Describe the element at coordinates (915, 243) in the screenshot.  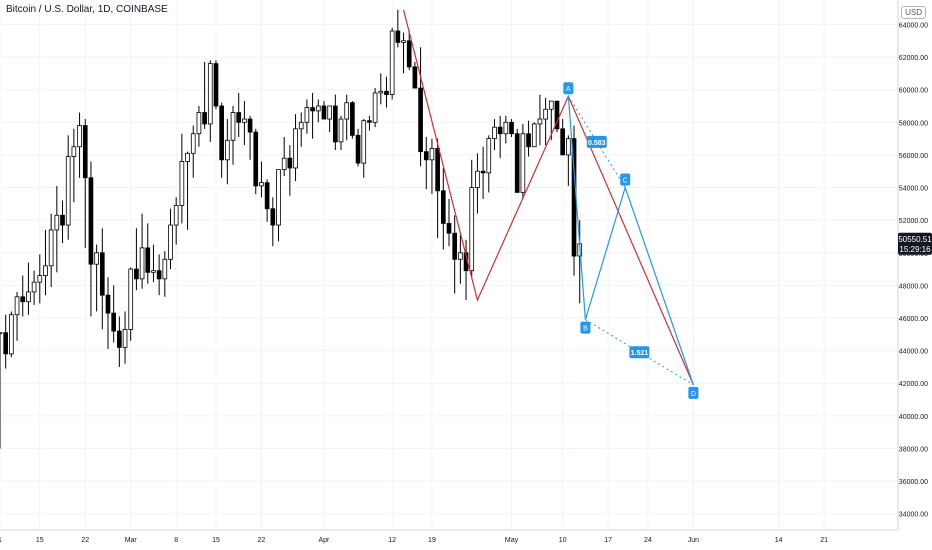
I see `last-price-tag: 50550.51 15:29:16` at that location.